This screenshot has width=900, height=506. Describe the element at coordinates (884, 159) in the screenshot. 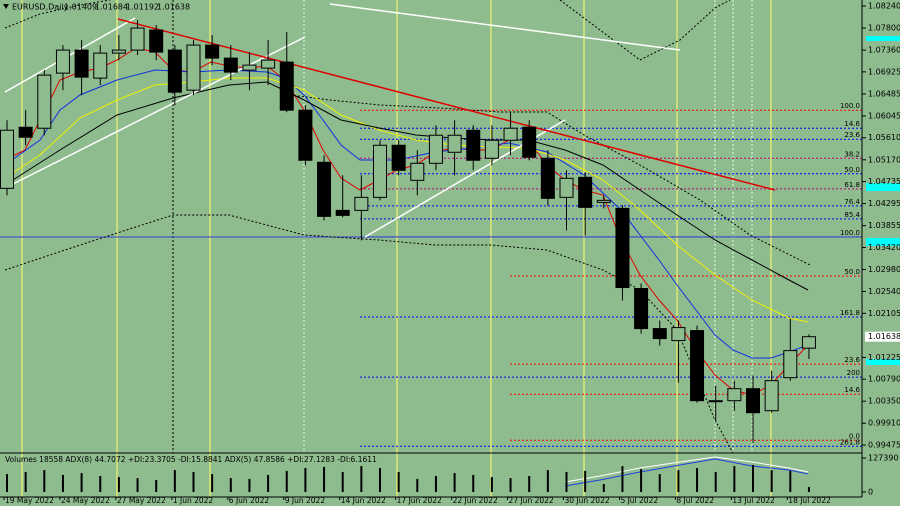

I see `y-tick-label: 1.05170` at that location.